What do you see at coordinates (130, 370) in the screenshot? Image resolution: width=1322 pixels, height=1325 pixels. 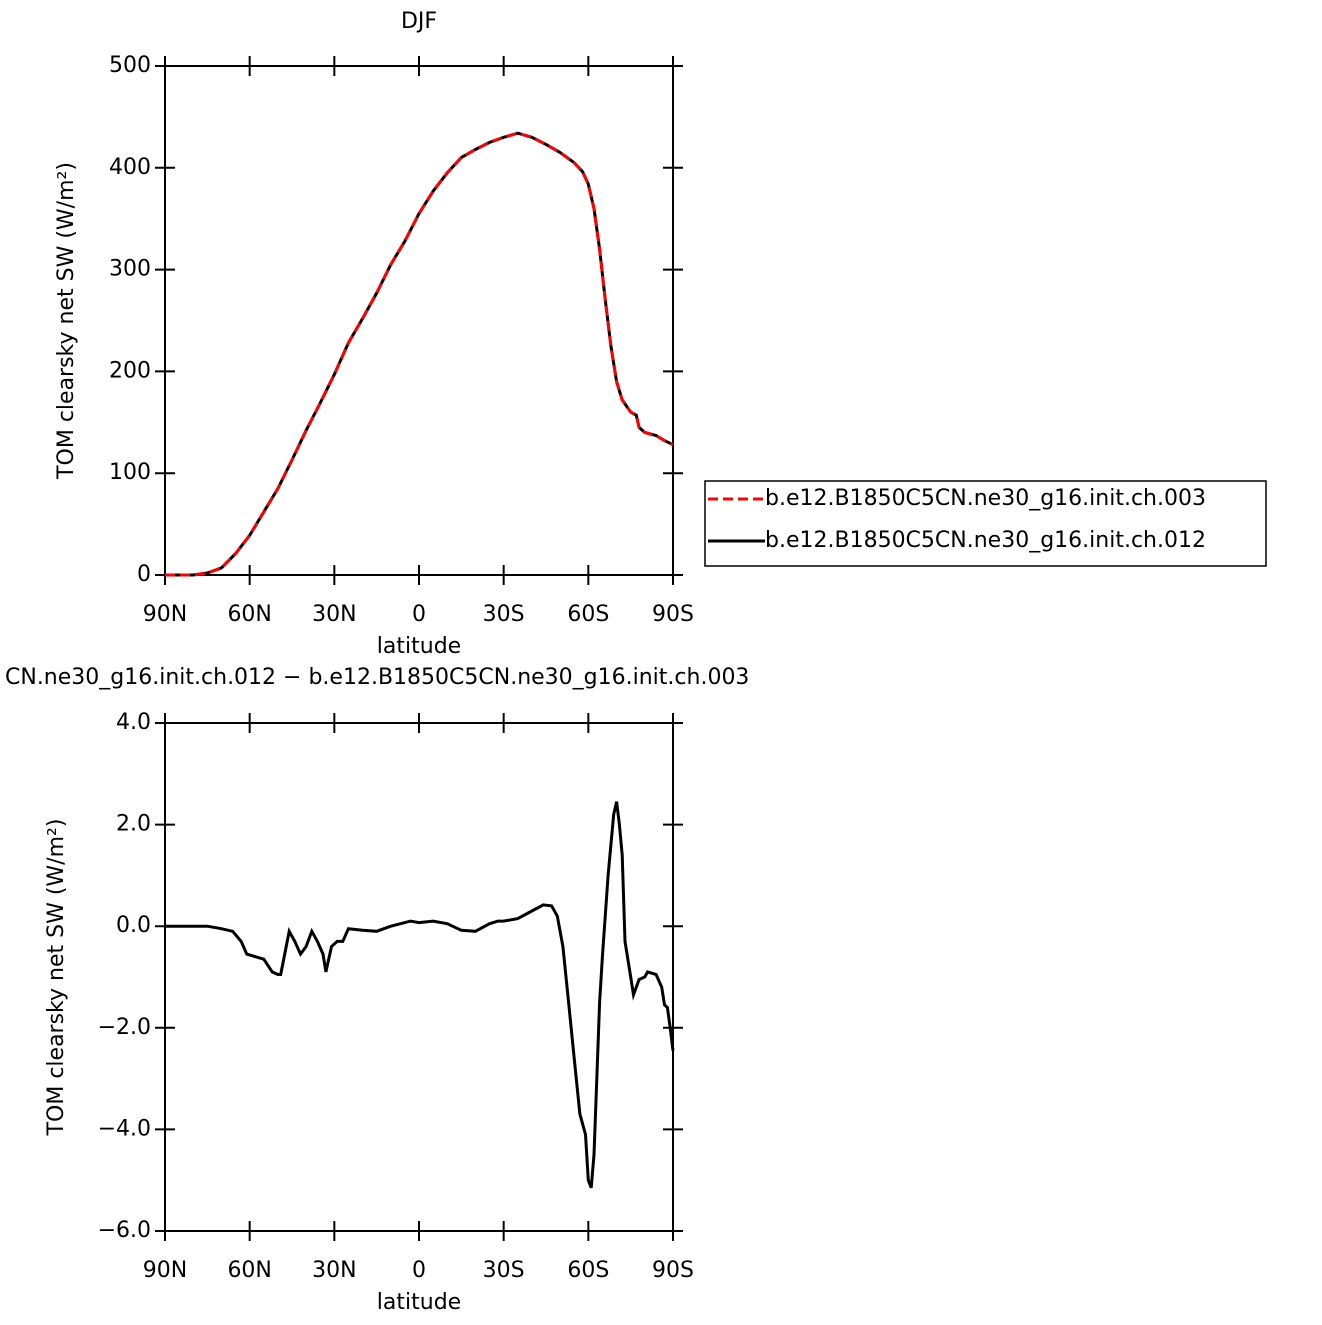 I see `y-tick-label: 200` at bounding box center [130, 370].